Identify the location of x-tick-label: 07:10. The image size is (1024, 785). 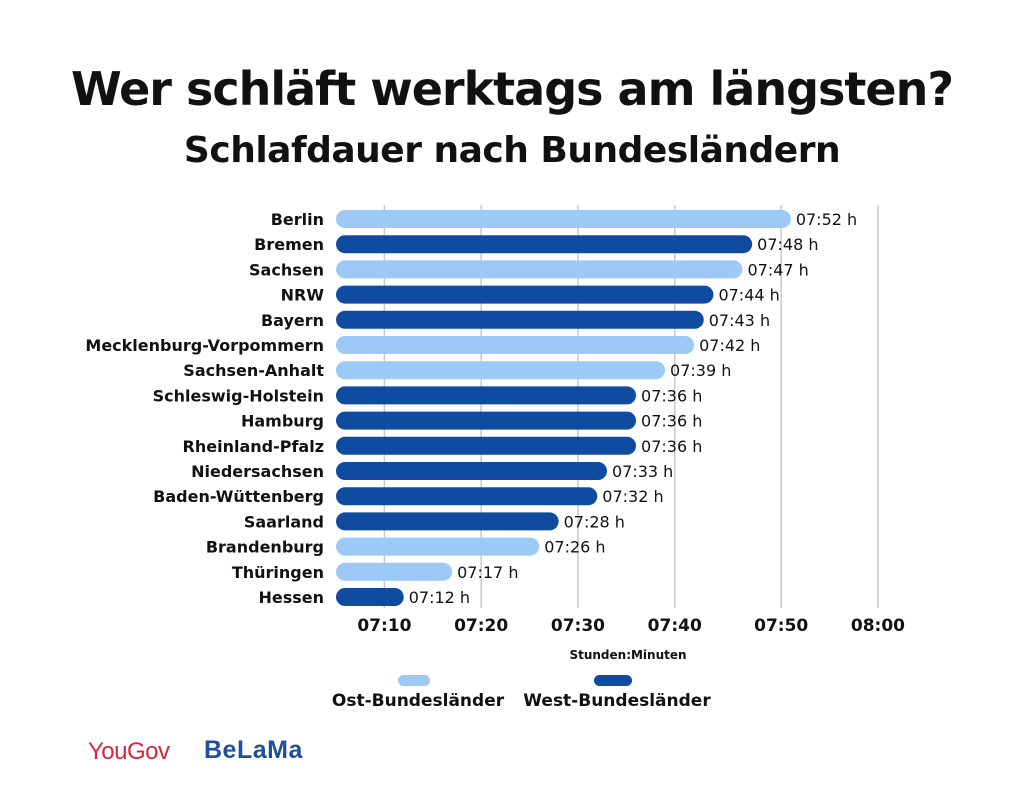
(384, 626).